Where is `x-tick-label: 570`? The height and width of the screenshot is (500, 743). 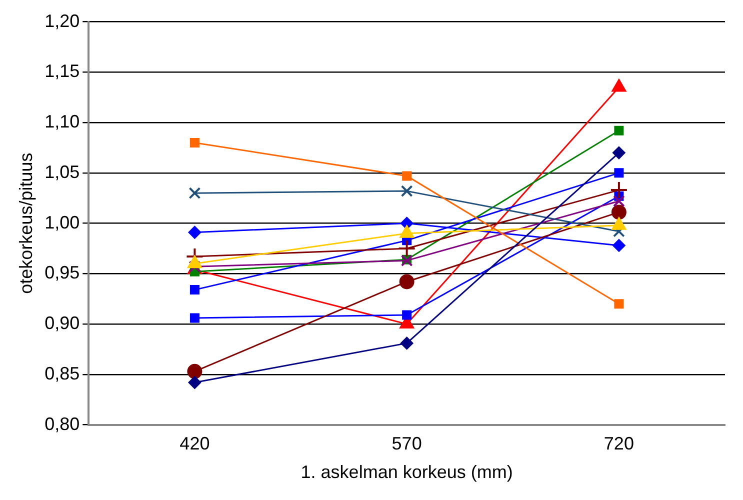
x-tick-label: 570 is located at coordinates (407, 444).